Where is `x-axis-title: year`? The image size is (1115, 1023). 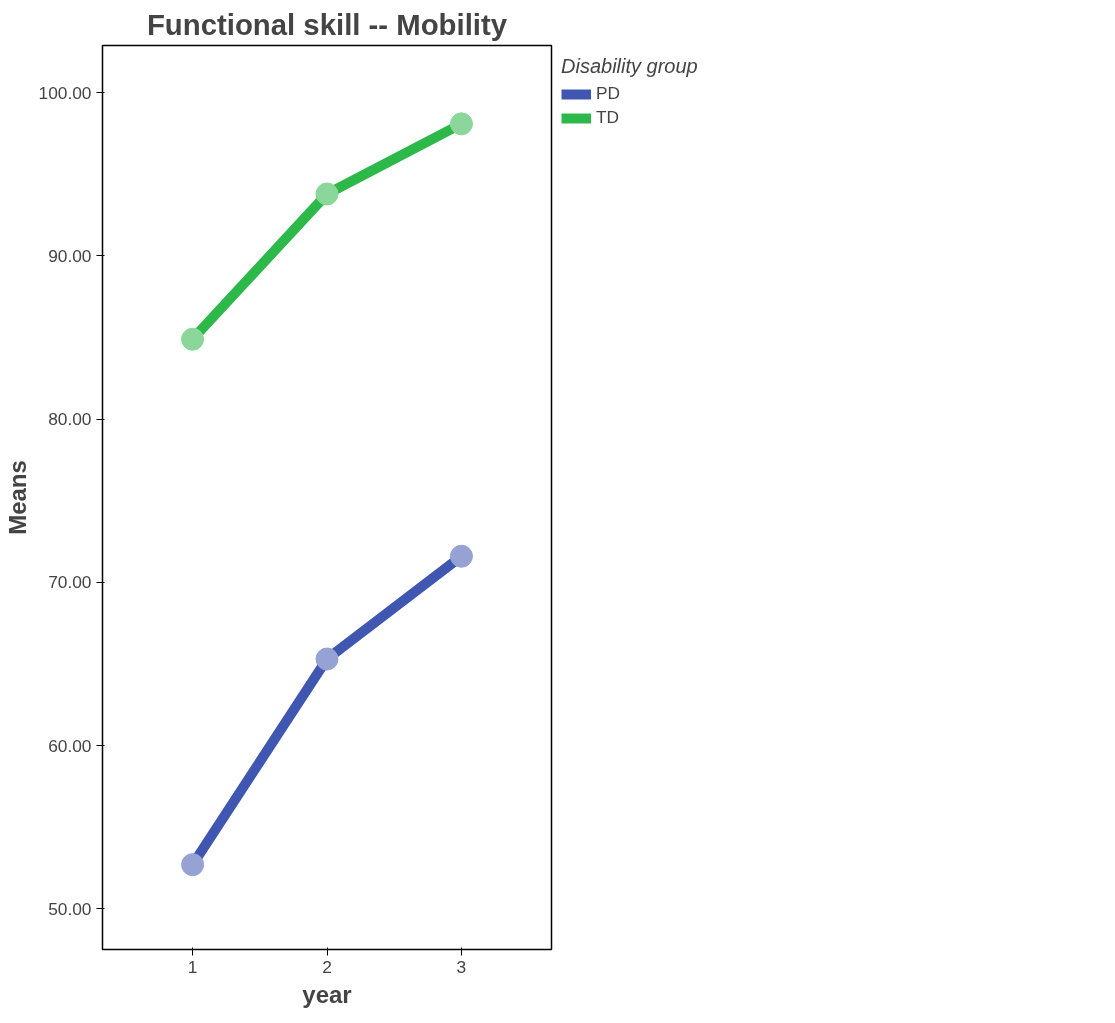
x-axis-title: year is located at coordinates (327, 994).